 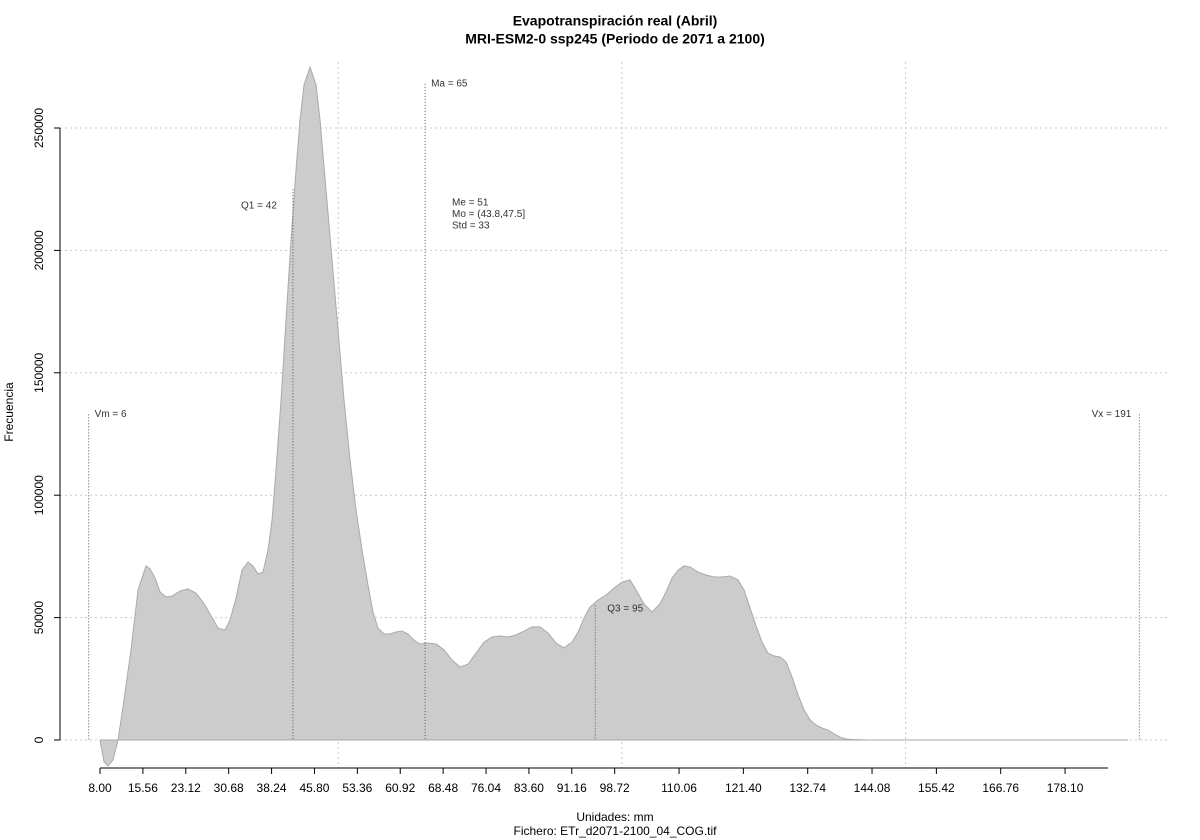 I want to click on marker-label: Q3 = 95, so click(x=625, y=609).